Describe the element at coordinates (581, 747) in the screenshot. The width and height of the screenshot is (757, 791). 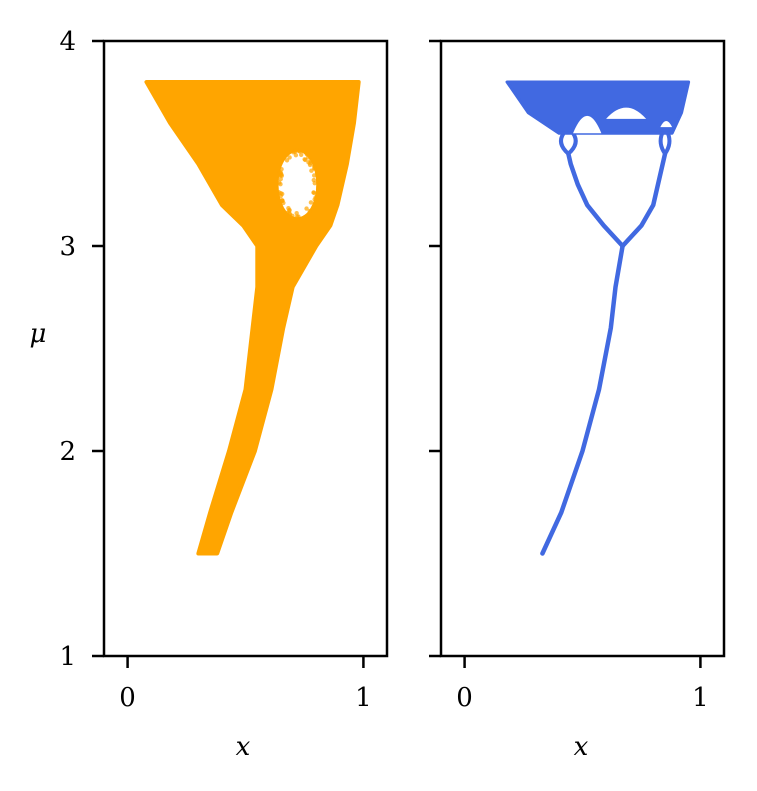
I see `right-x-axis-label: x` at that location.